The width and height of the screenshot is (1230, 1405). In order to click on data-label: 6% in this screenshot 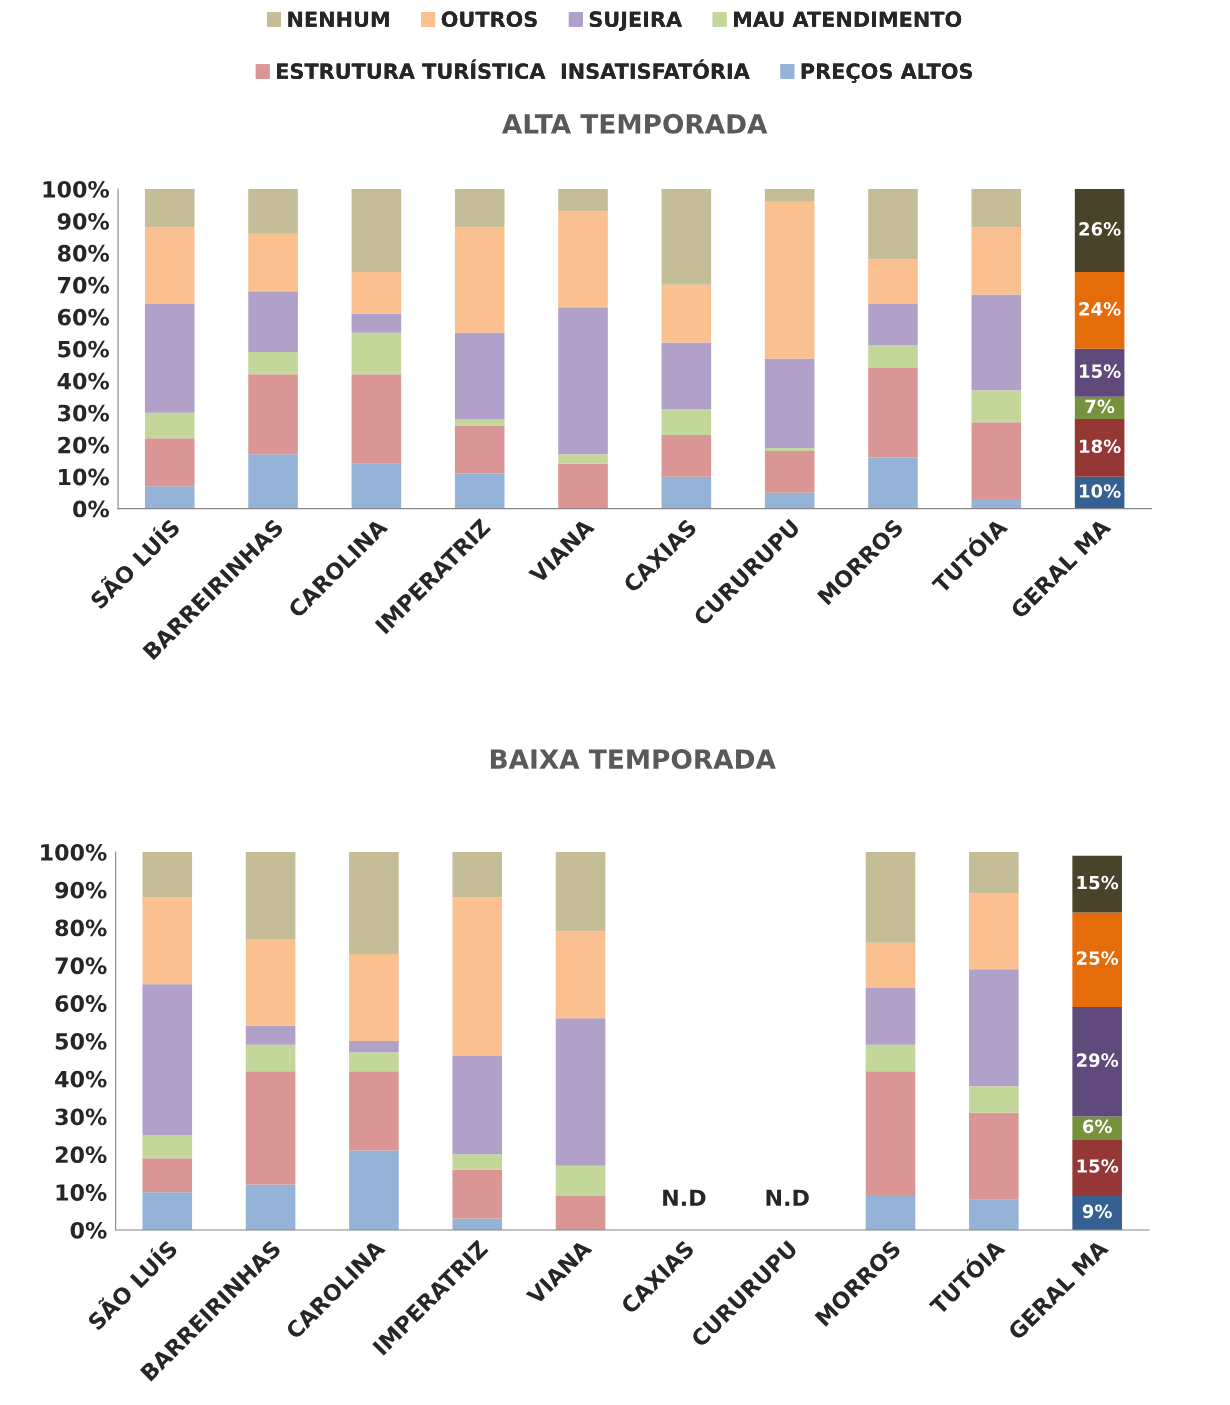, I will do `click(1097, 1126)`.